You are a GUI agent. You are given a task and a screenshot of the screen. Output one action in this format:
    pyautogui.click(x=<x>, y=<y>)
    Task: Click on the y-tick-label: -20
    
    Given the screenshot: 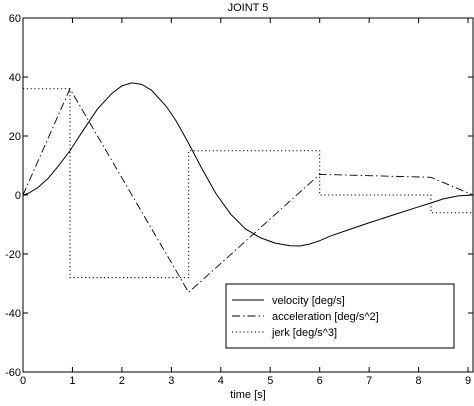 What is the action you would take?
    pyautogui.click(x=13, y=255)
    